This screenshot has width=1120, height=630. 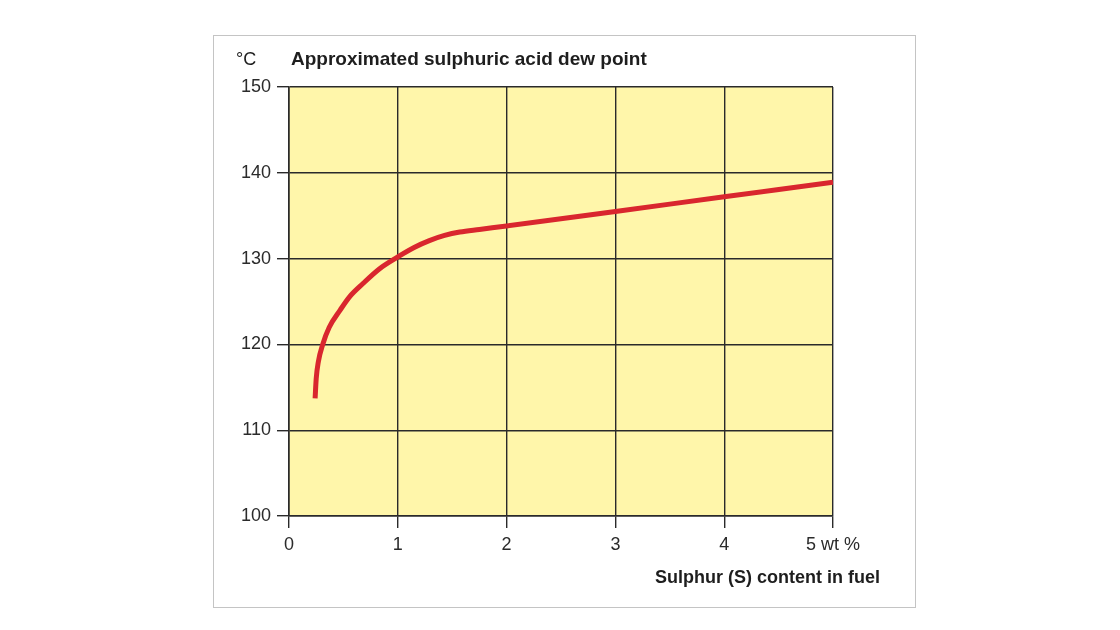 I want to click on y-tick-label: 110, so click(x=256, y=429).